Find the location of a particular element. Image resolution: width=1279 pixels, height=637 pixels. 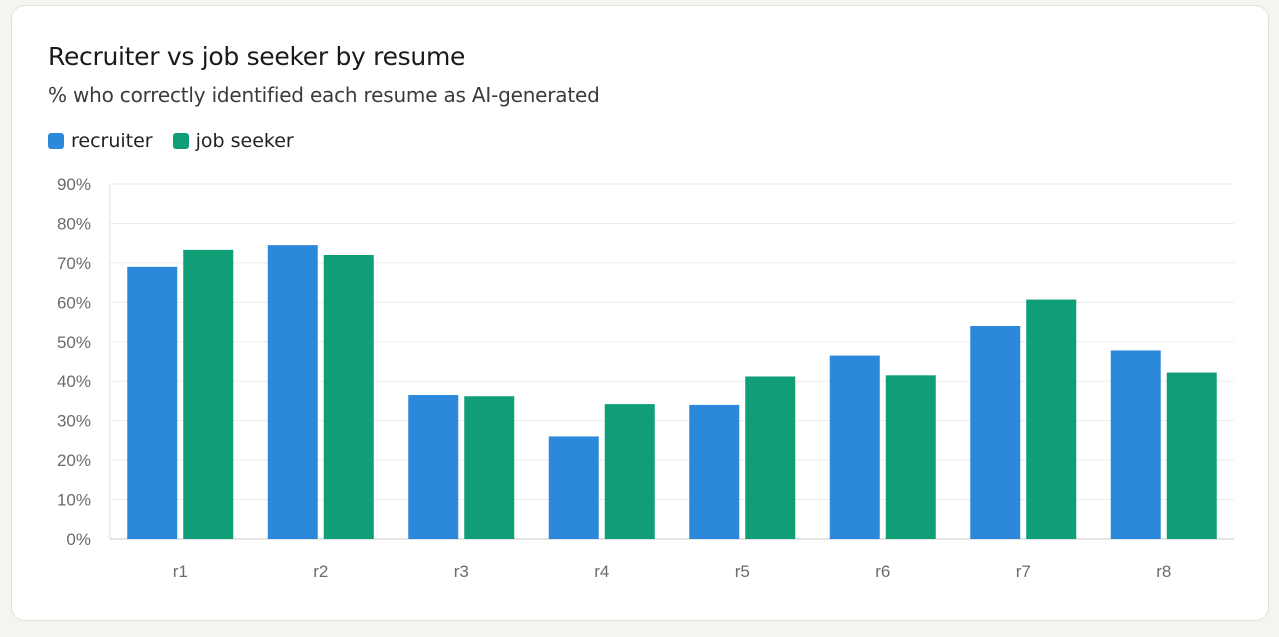

chart-legend: recruiter job seeker is located at coordinates (181, 141).